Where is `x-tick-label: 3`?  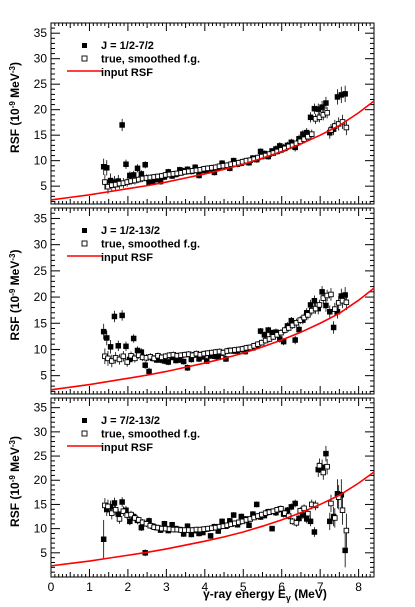
x-tick-label: 3 is located at coordinates (166, 587).